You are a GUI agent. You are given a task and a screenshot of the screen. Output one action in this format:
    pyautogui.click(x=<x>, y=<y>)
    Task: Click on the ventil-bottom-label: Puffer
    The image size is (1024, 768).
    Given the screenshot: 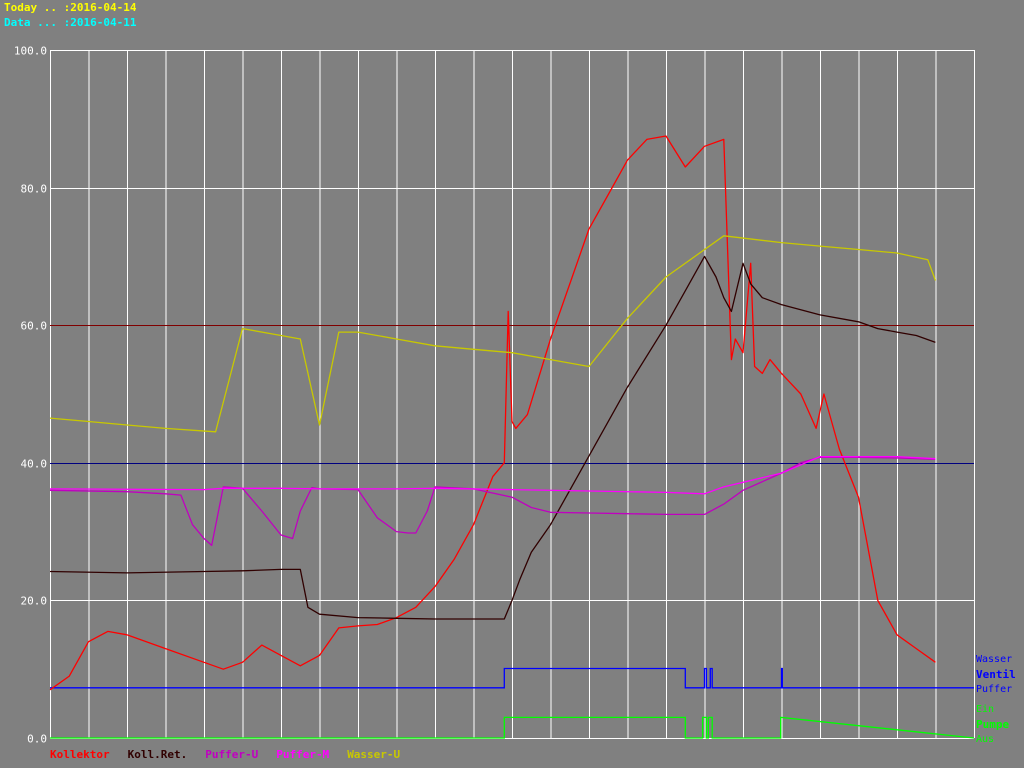 What is the action you would take?
    pyautogui.click(x=994, y=689)
    